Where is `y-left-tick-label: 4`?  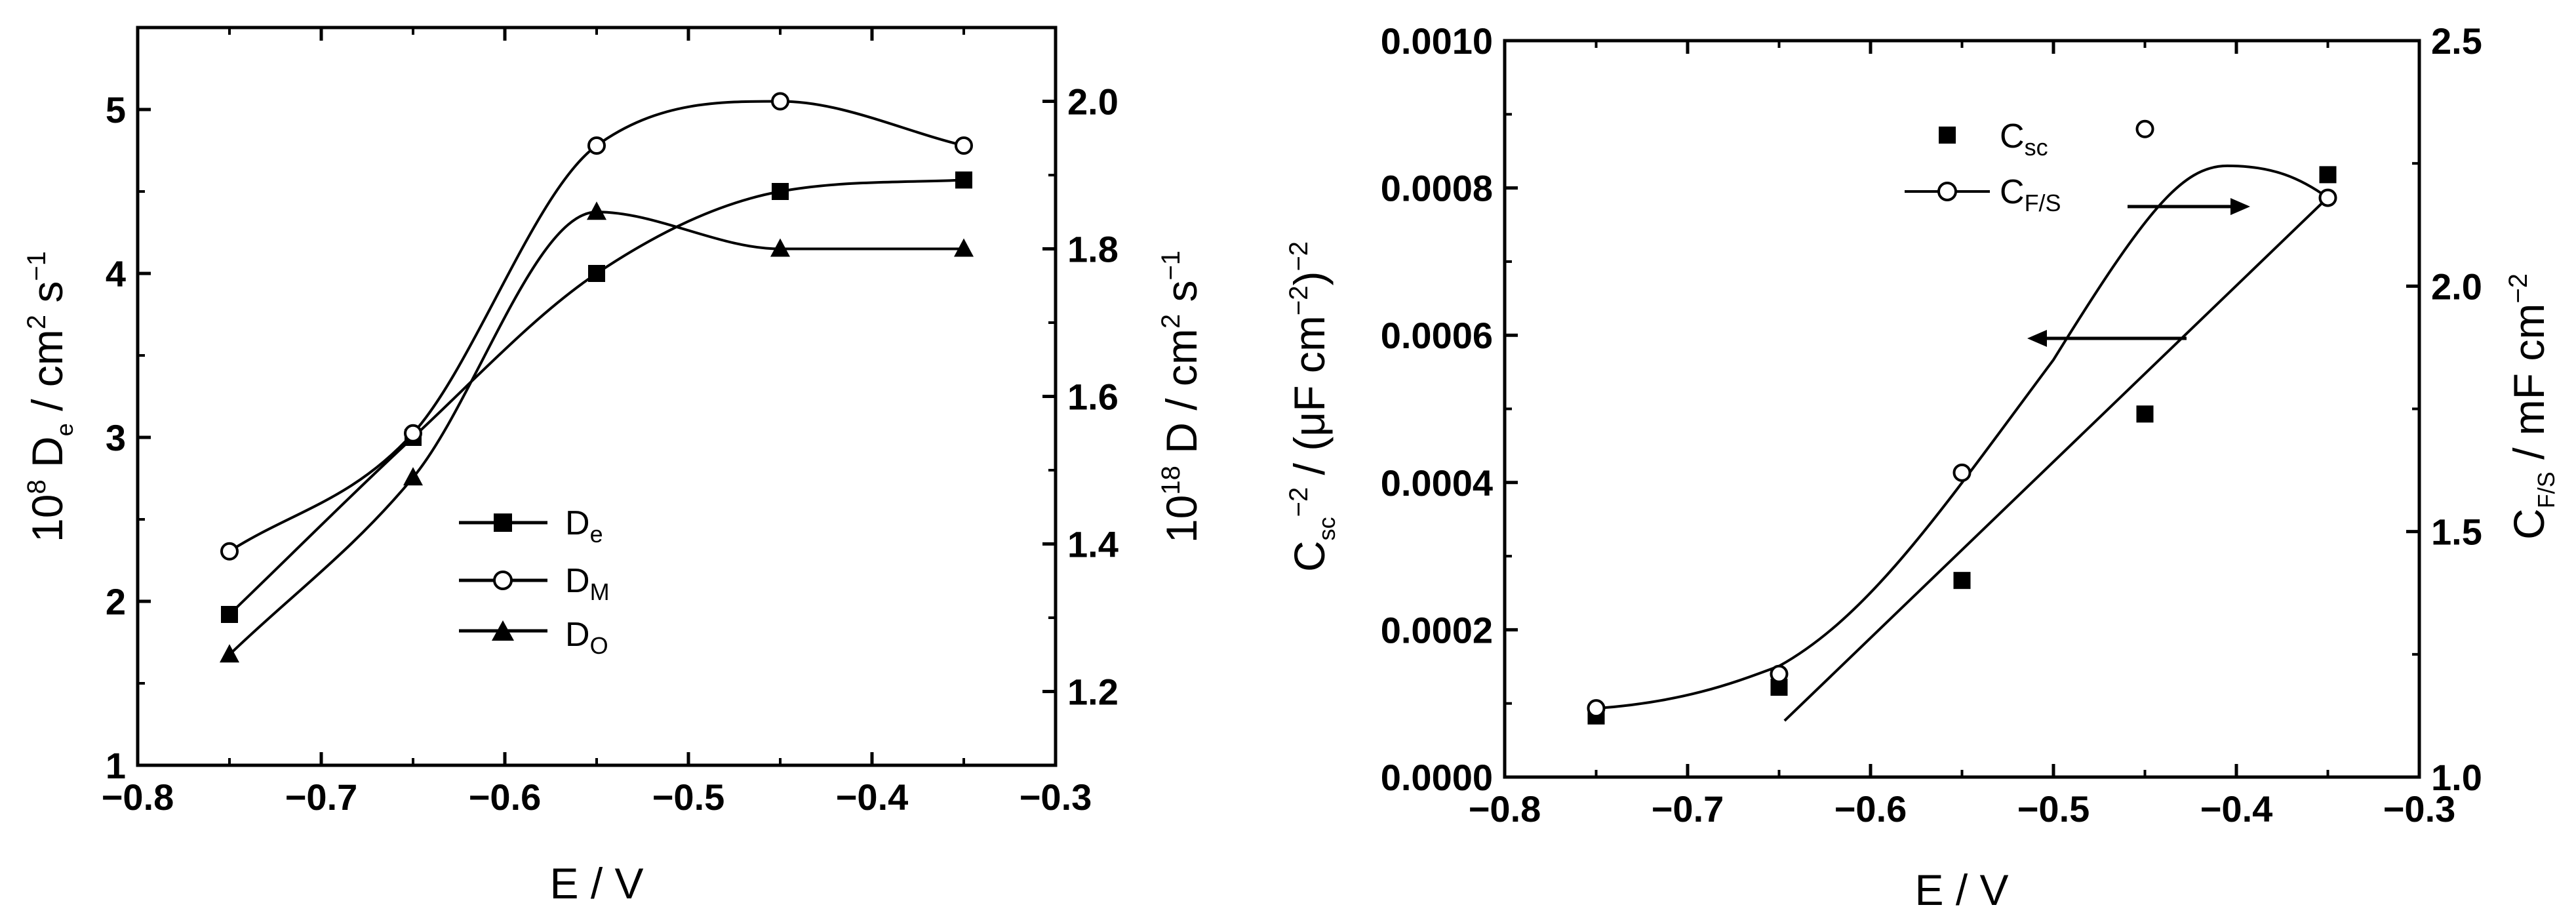
y-left-tick-label: 4 is located at coordinates (116, 273).